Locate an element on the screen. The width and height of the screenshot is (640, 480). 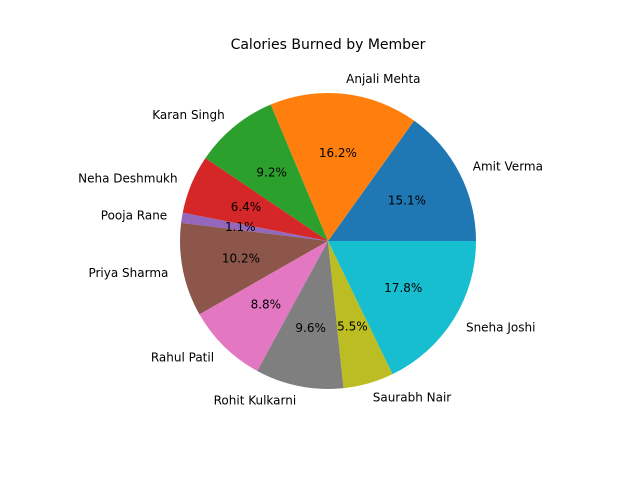
pie-category-label: Saurabh Nair is located at coordinates (412, 398).